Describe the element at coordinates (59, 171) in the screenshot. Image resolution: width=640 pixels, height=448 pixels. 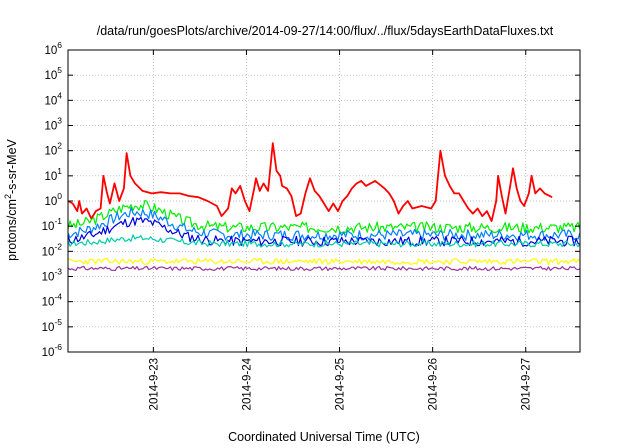
I see `y-tick-exponent: 1` at that location.